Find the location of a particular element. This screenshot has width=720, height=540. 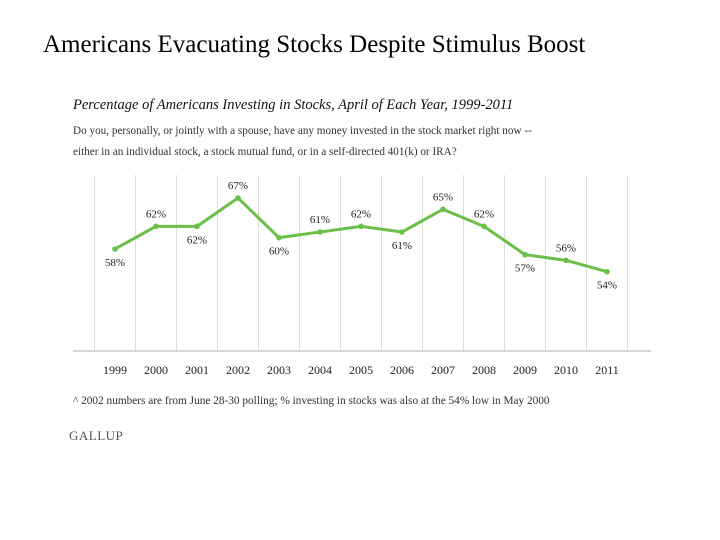

x-tick-label: 2000 is located at coordinates (156, 370).